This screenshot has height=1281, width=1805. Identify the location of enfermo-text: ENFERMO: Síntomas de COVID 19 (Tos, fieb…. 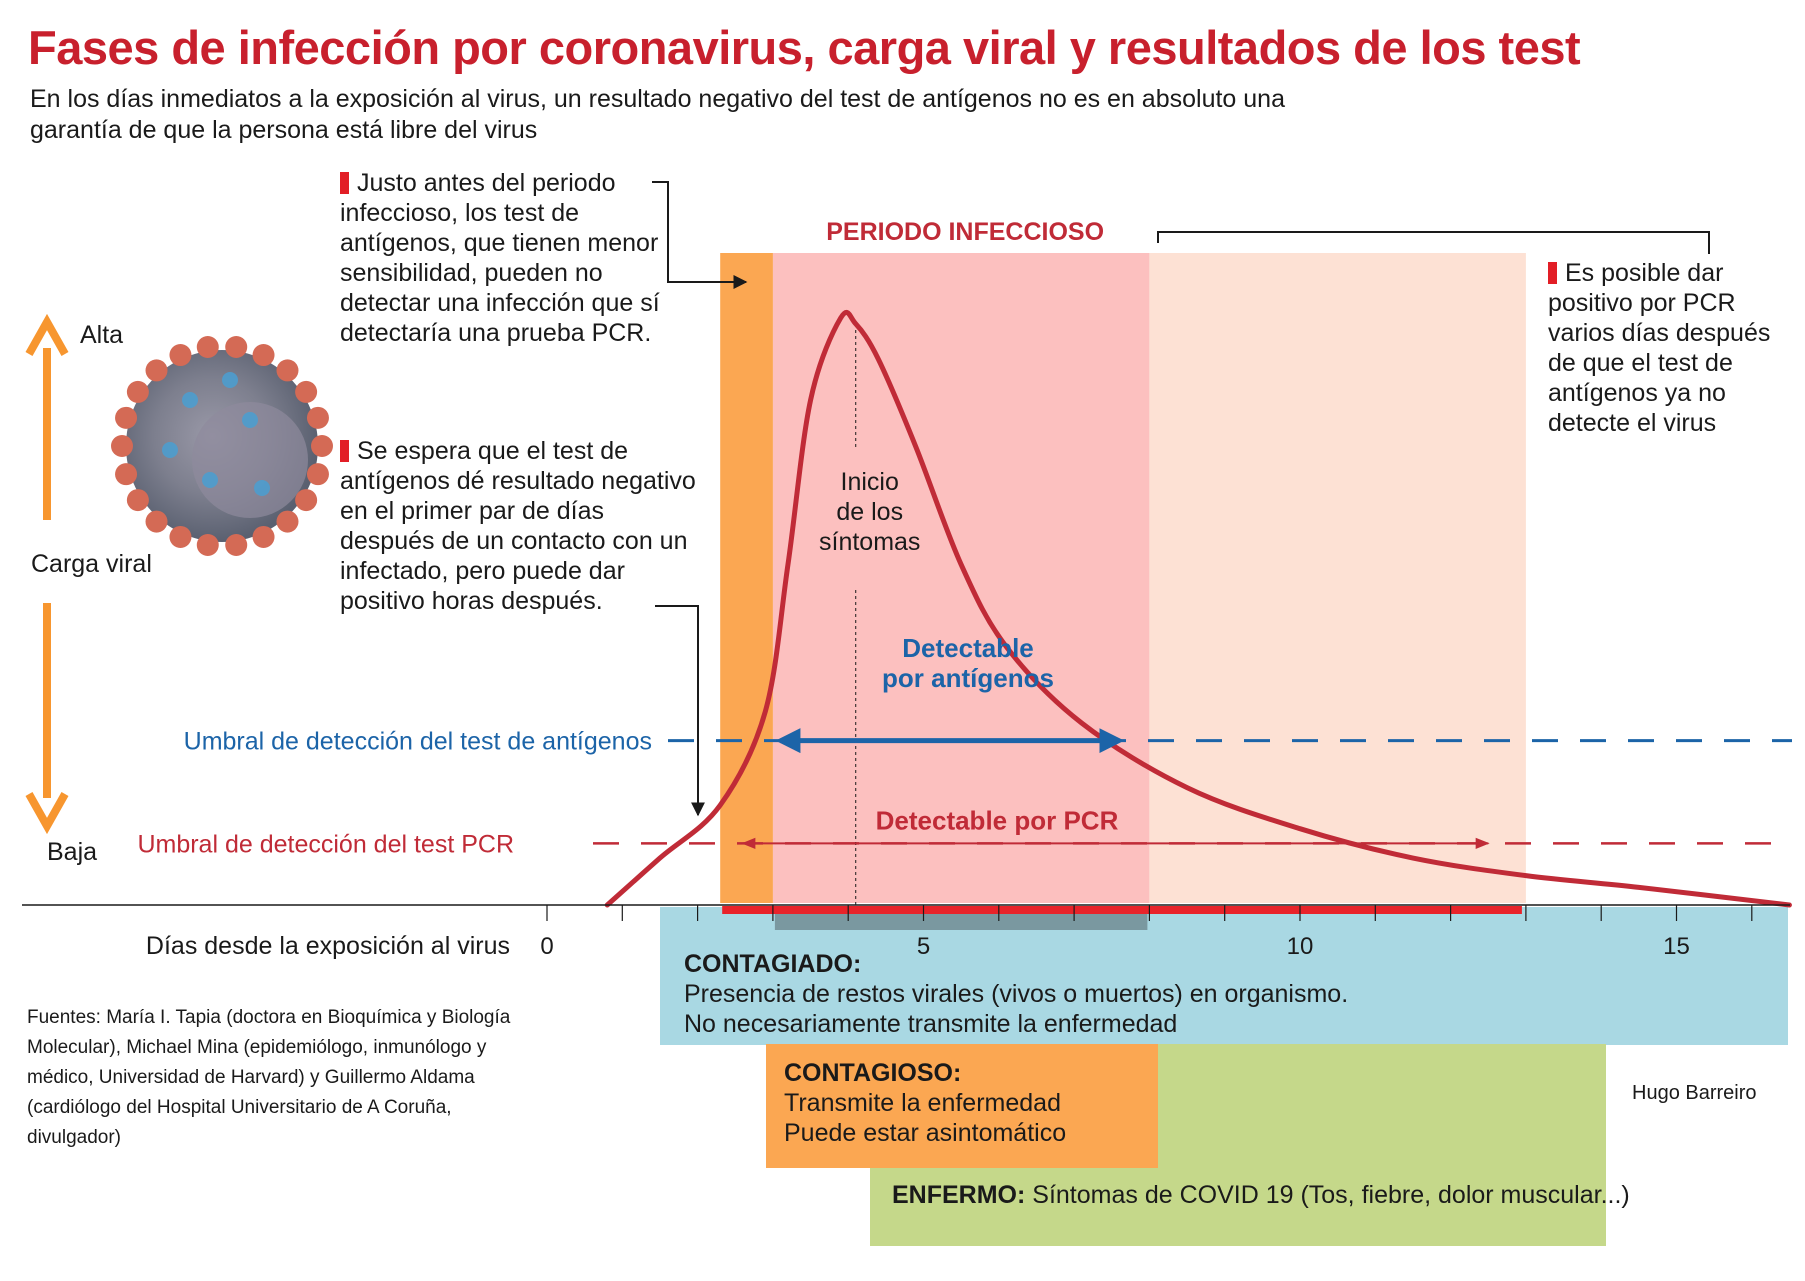
(1261, 1195).